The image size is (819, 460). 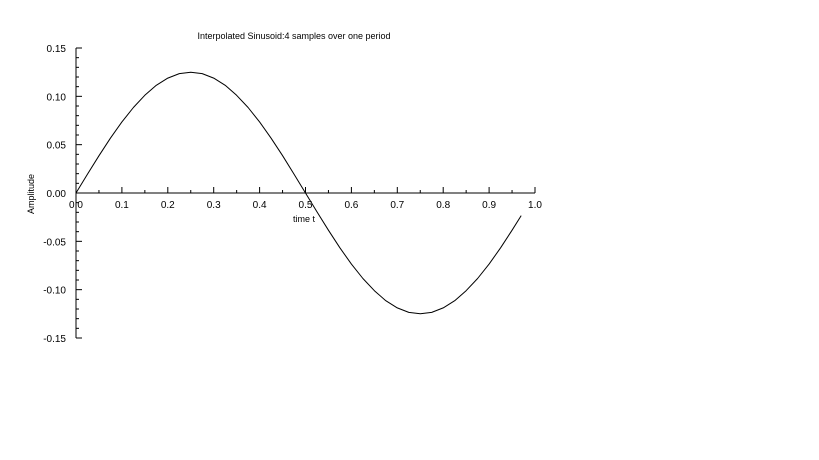 What do you see at coordinates (54, 291) in the screenshot?
I see `y-tick-label: -0.10` at bounding box center [54, 291].